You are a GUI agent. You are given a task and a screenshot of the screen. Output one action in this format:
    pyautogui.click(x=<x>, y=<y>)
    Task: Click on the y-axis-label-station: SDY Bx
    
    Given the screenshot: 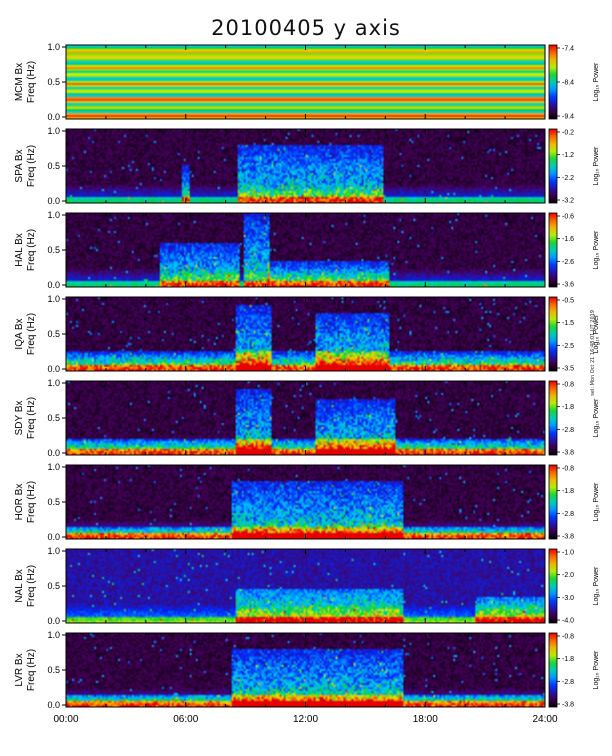 What is the action you would take?
    pyautogui.click(x=19, y=418)
    